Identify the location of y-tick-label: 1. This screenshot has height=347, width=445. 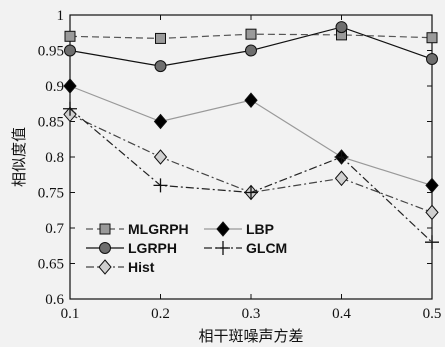
(61, 16).